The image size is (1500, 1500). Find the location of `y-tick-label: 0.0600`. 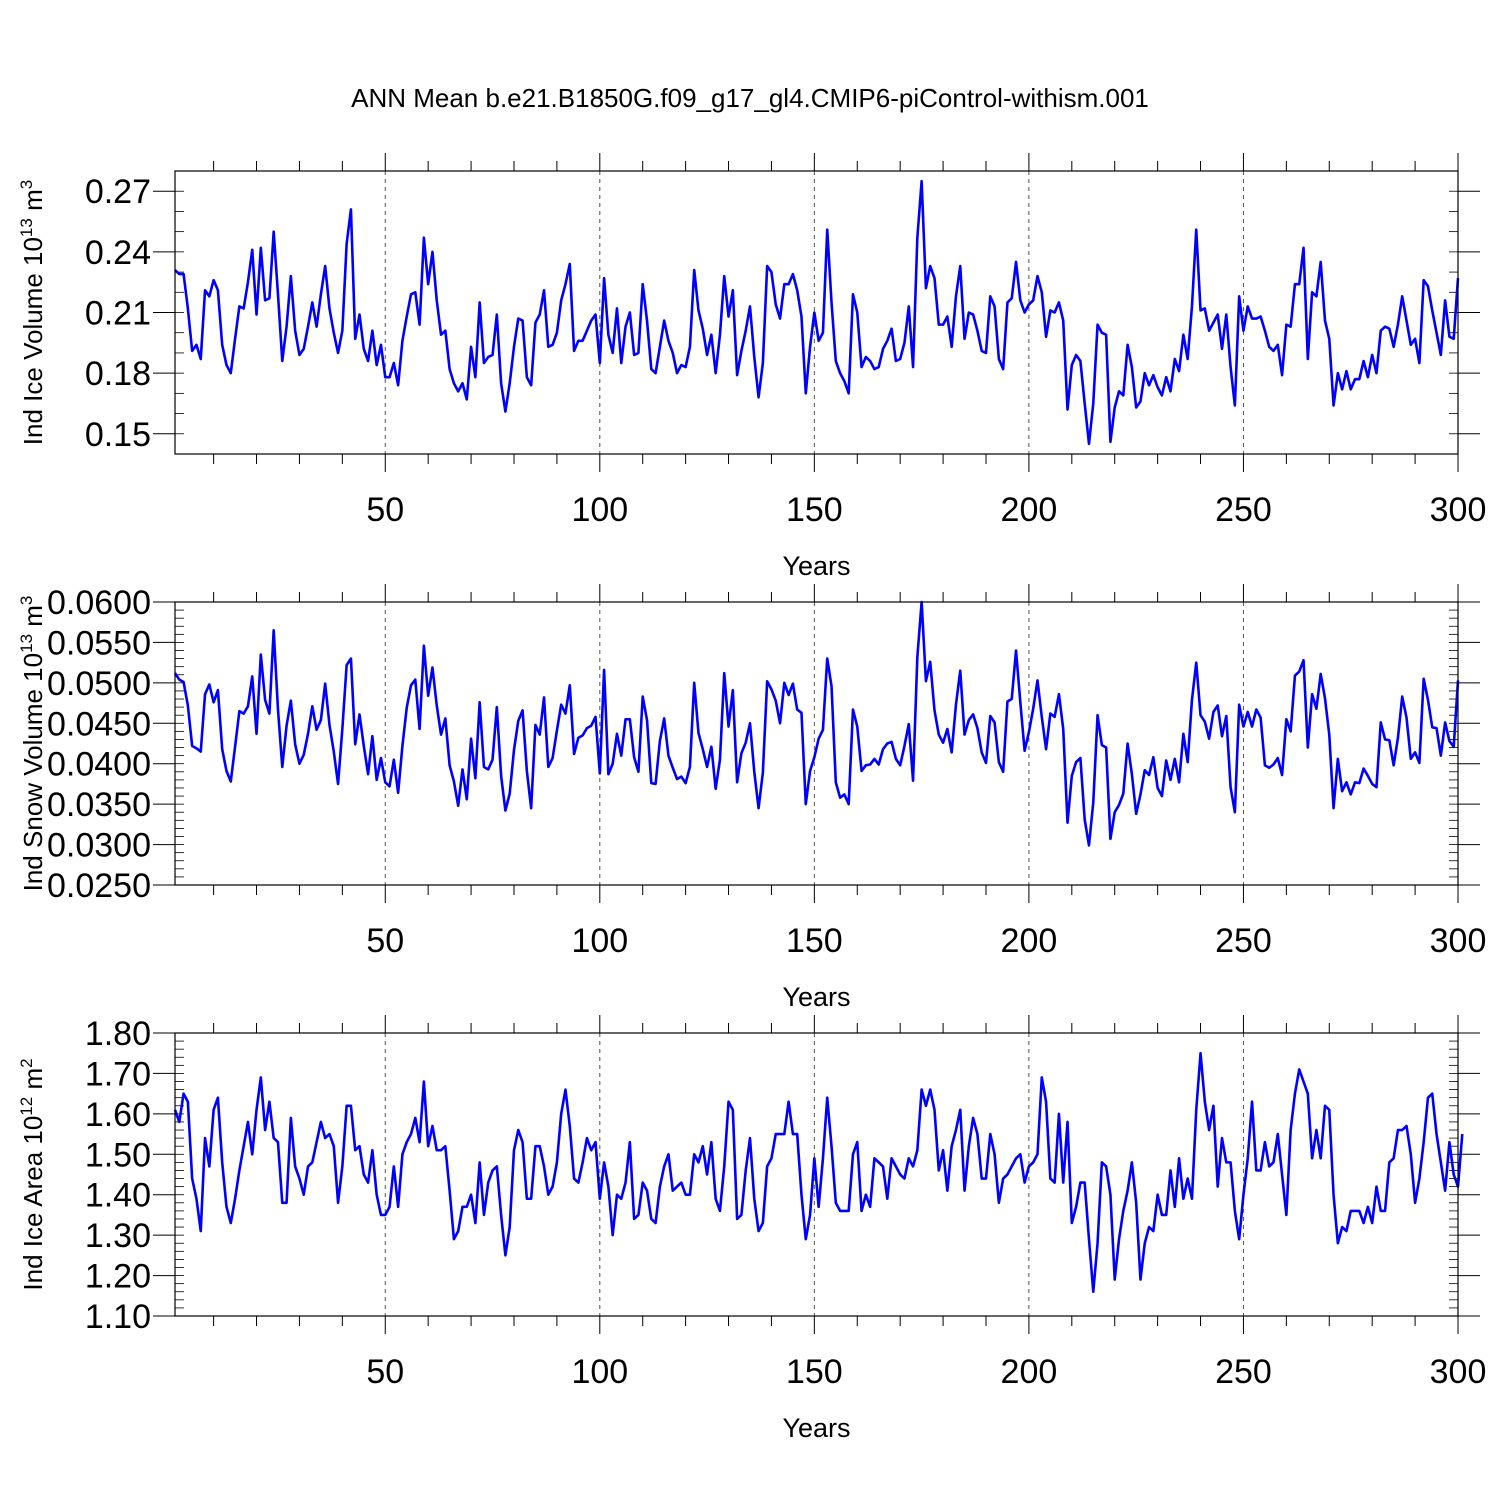

y-tick-label: 0.0600 is located at coordinates (99, 603).